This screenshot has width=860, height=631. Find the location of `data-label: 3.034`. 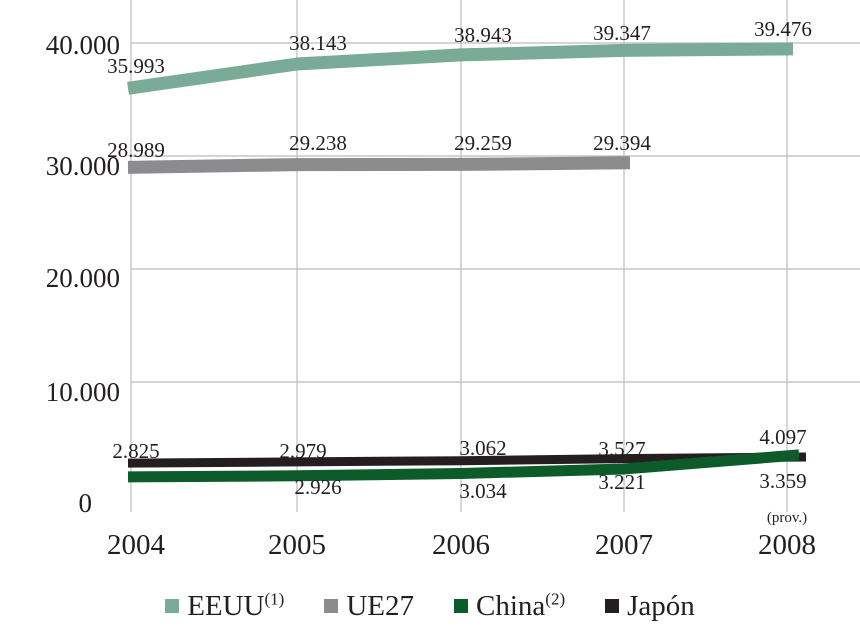

data-label: 3.034 is located at coordinates (483, 491).